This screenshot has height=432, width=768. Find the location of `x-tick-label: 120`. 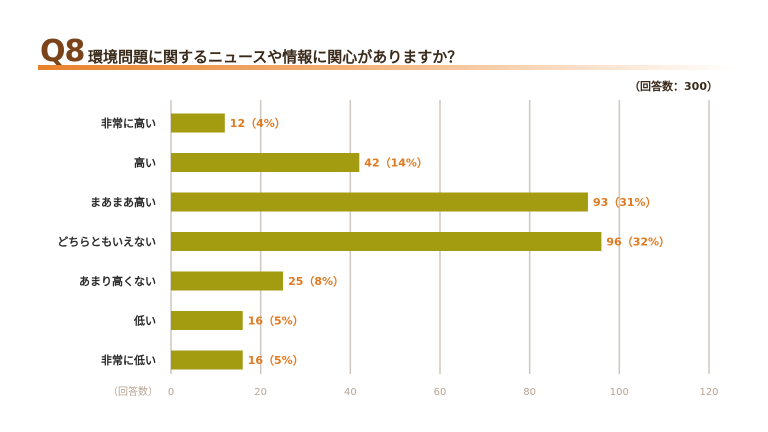

x-tick-label: 120 is located at coordinates (708, 392).